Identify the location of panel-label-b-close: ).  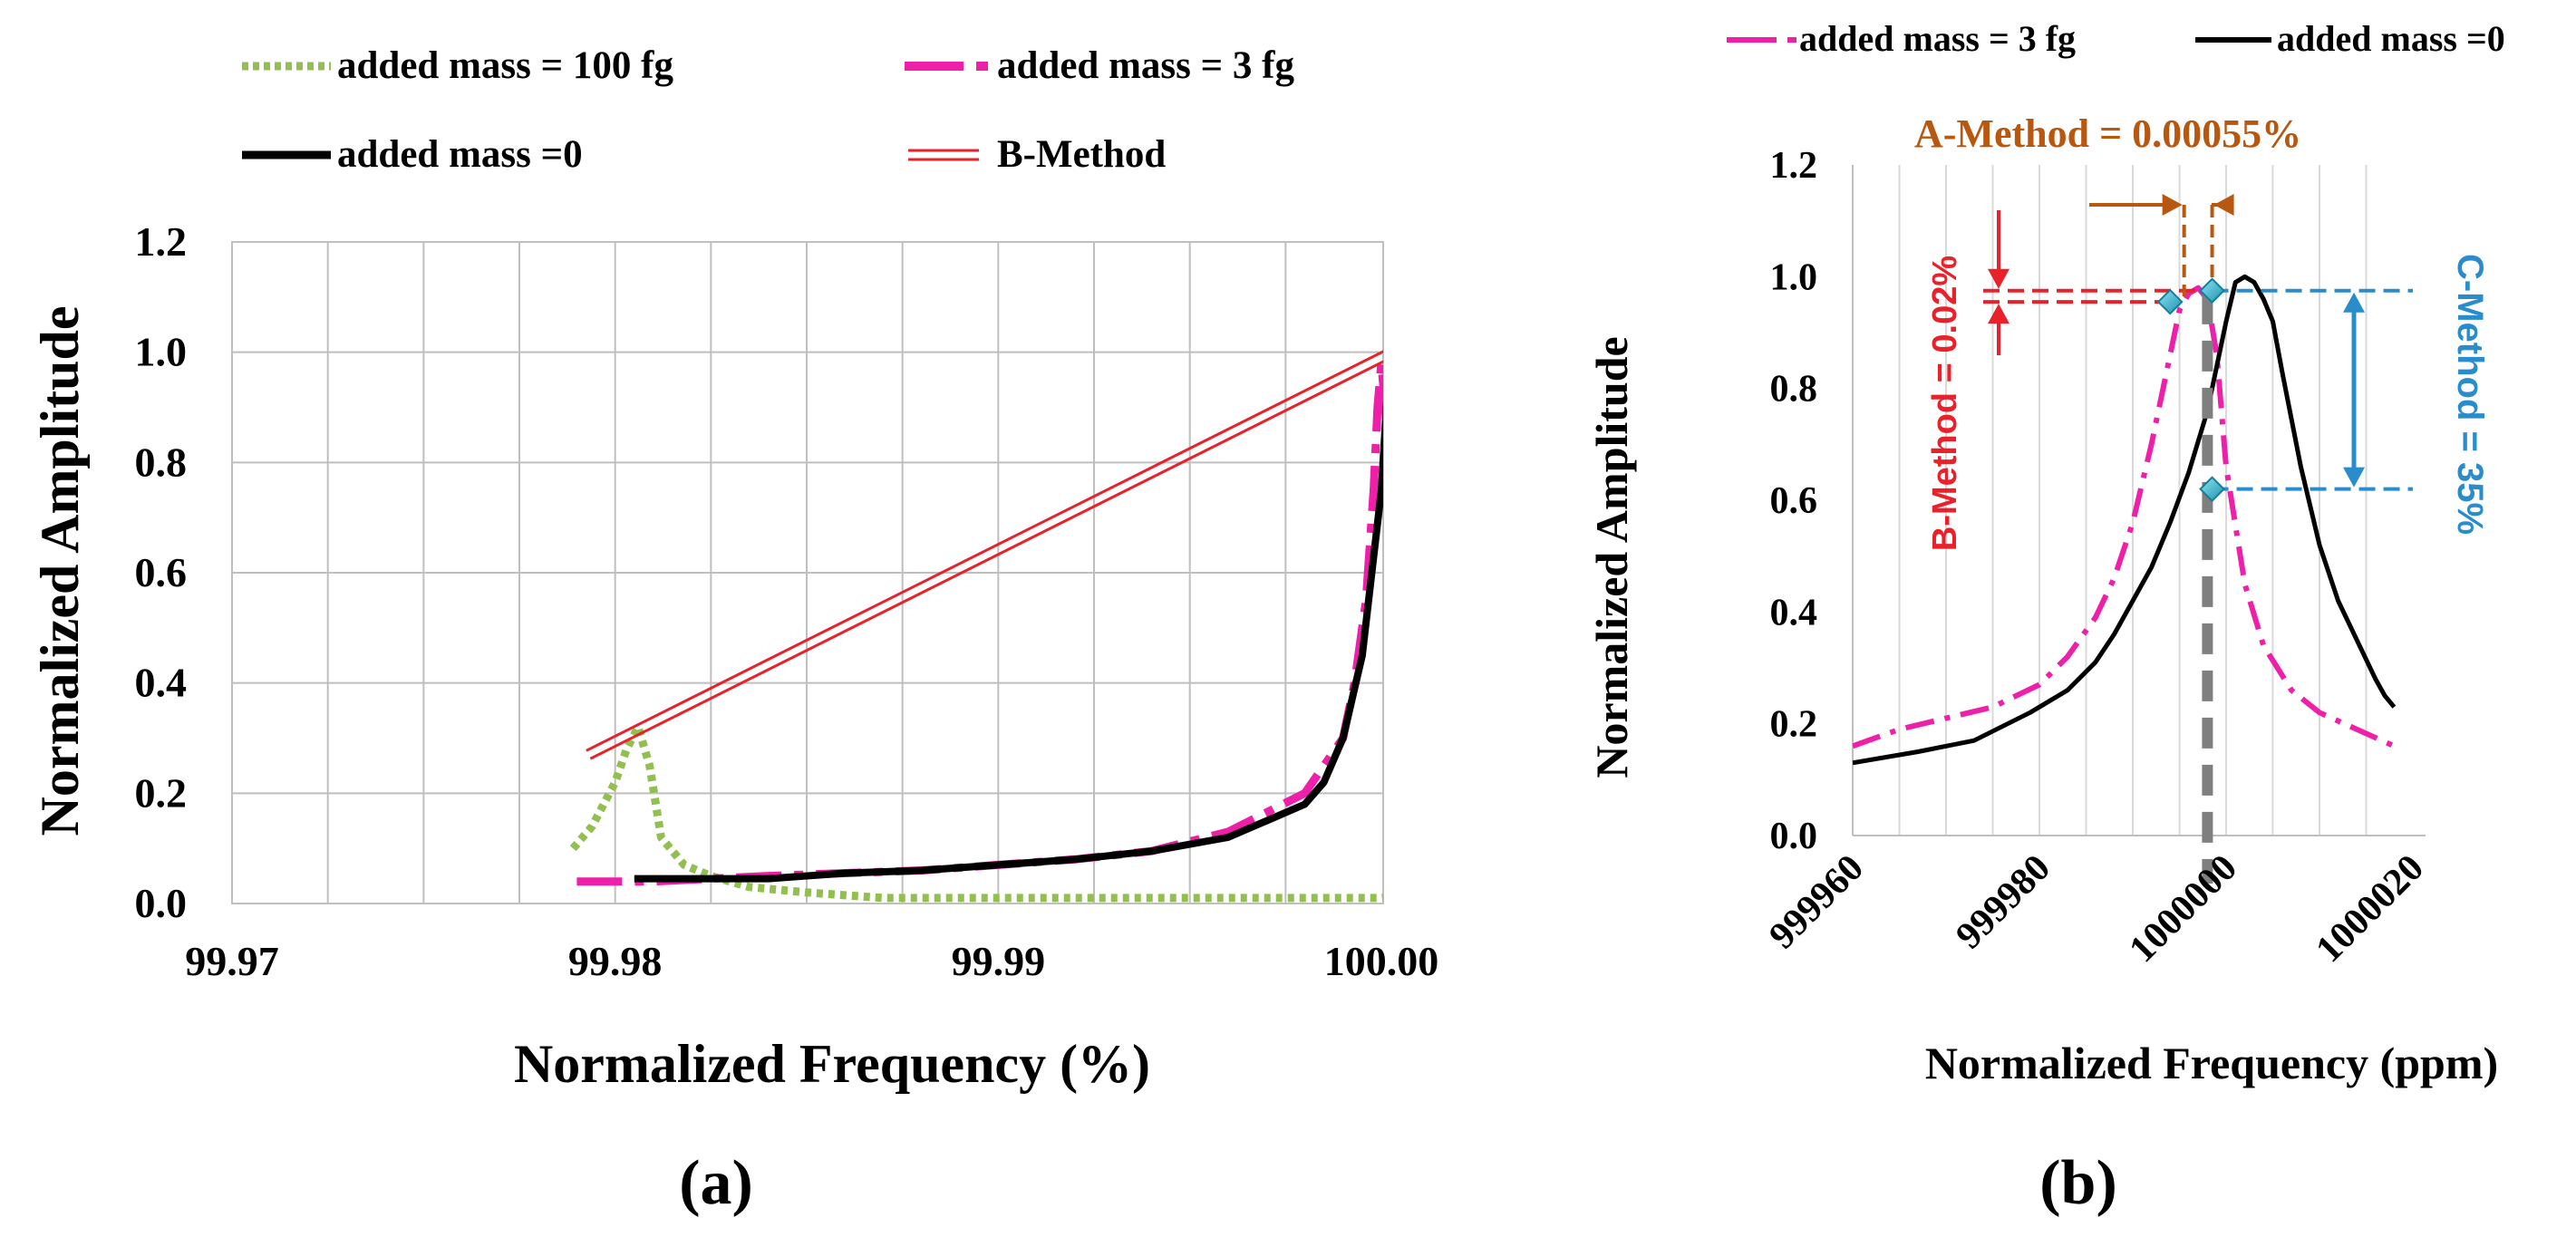
(2106, 1183).